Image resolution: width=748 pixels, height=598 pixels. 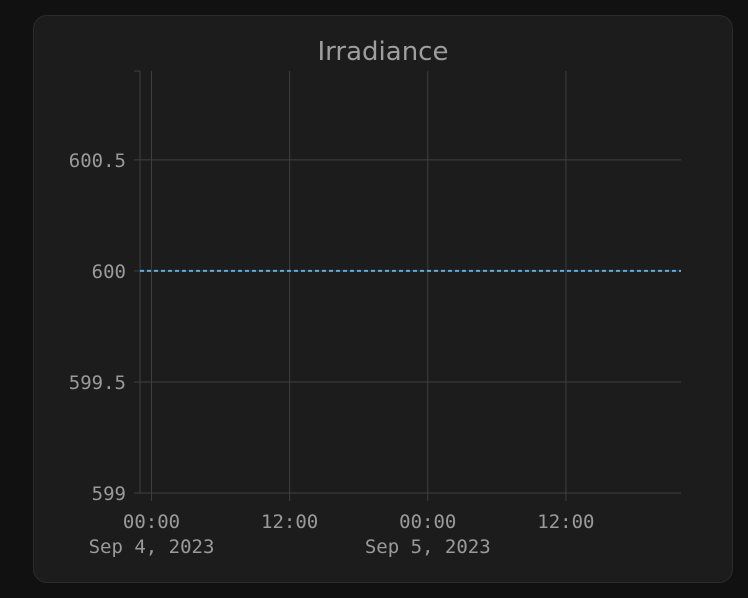 What do you see at coordinates (152, 547) in the screenshot?
I see `x-tick-date-label: Sep 4, 2023` at bounding box center [152, 547].